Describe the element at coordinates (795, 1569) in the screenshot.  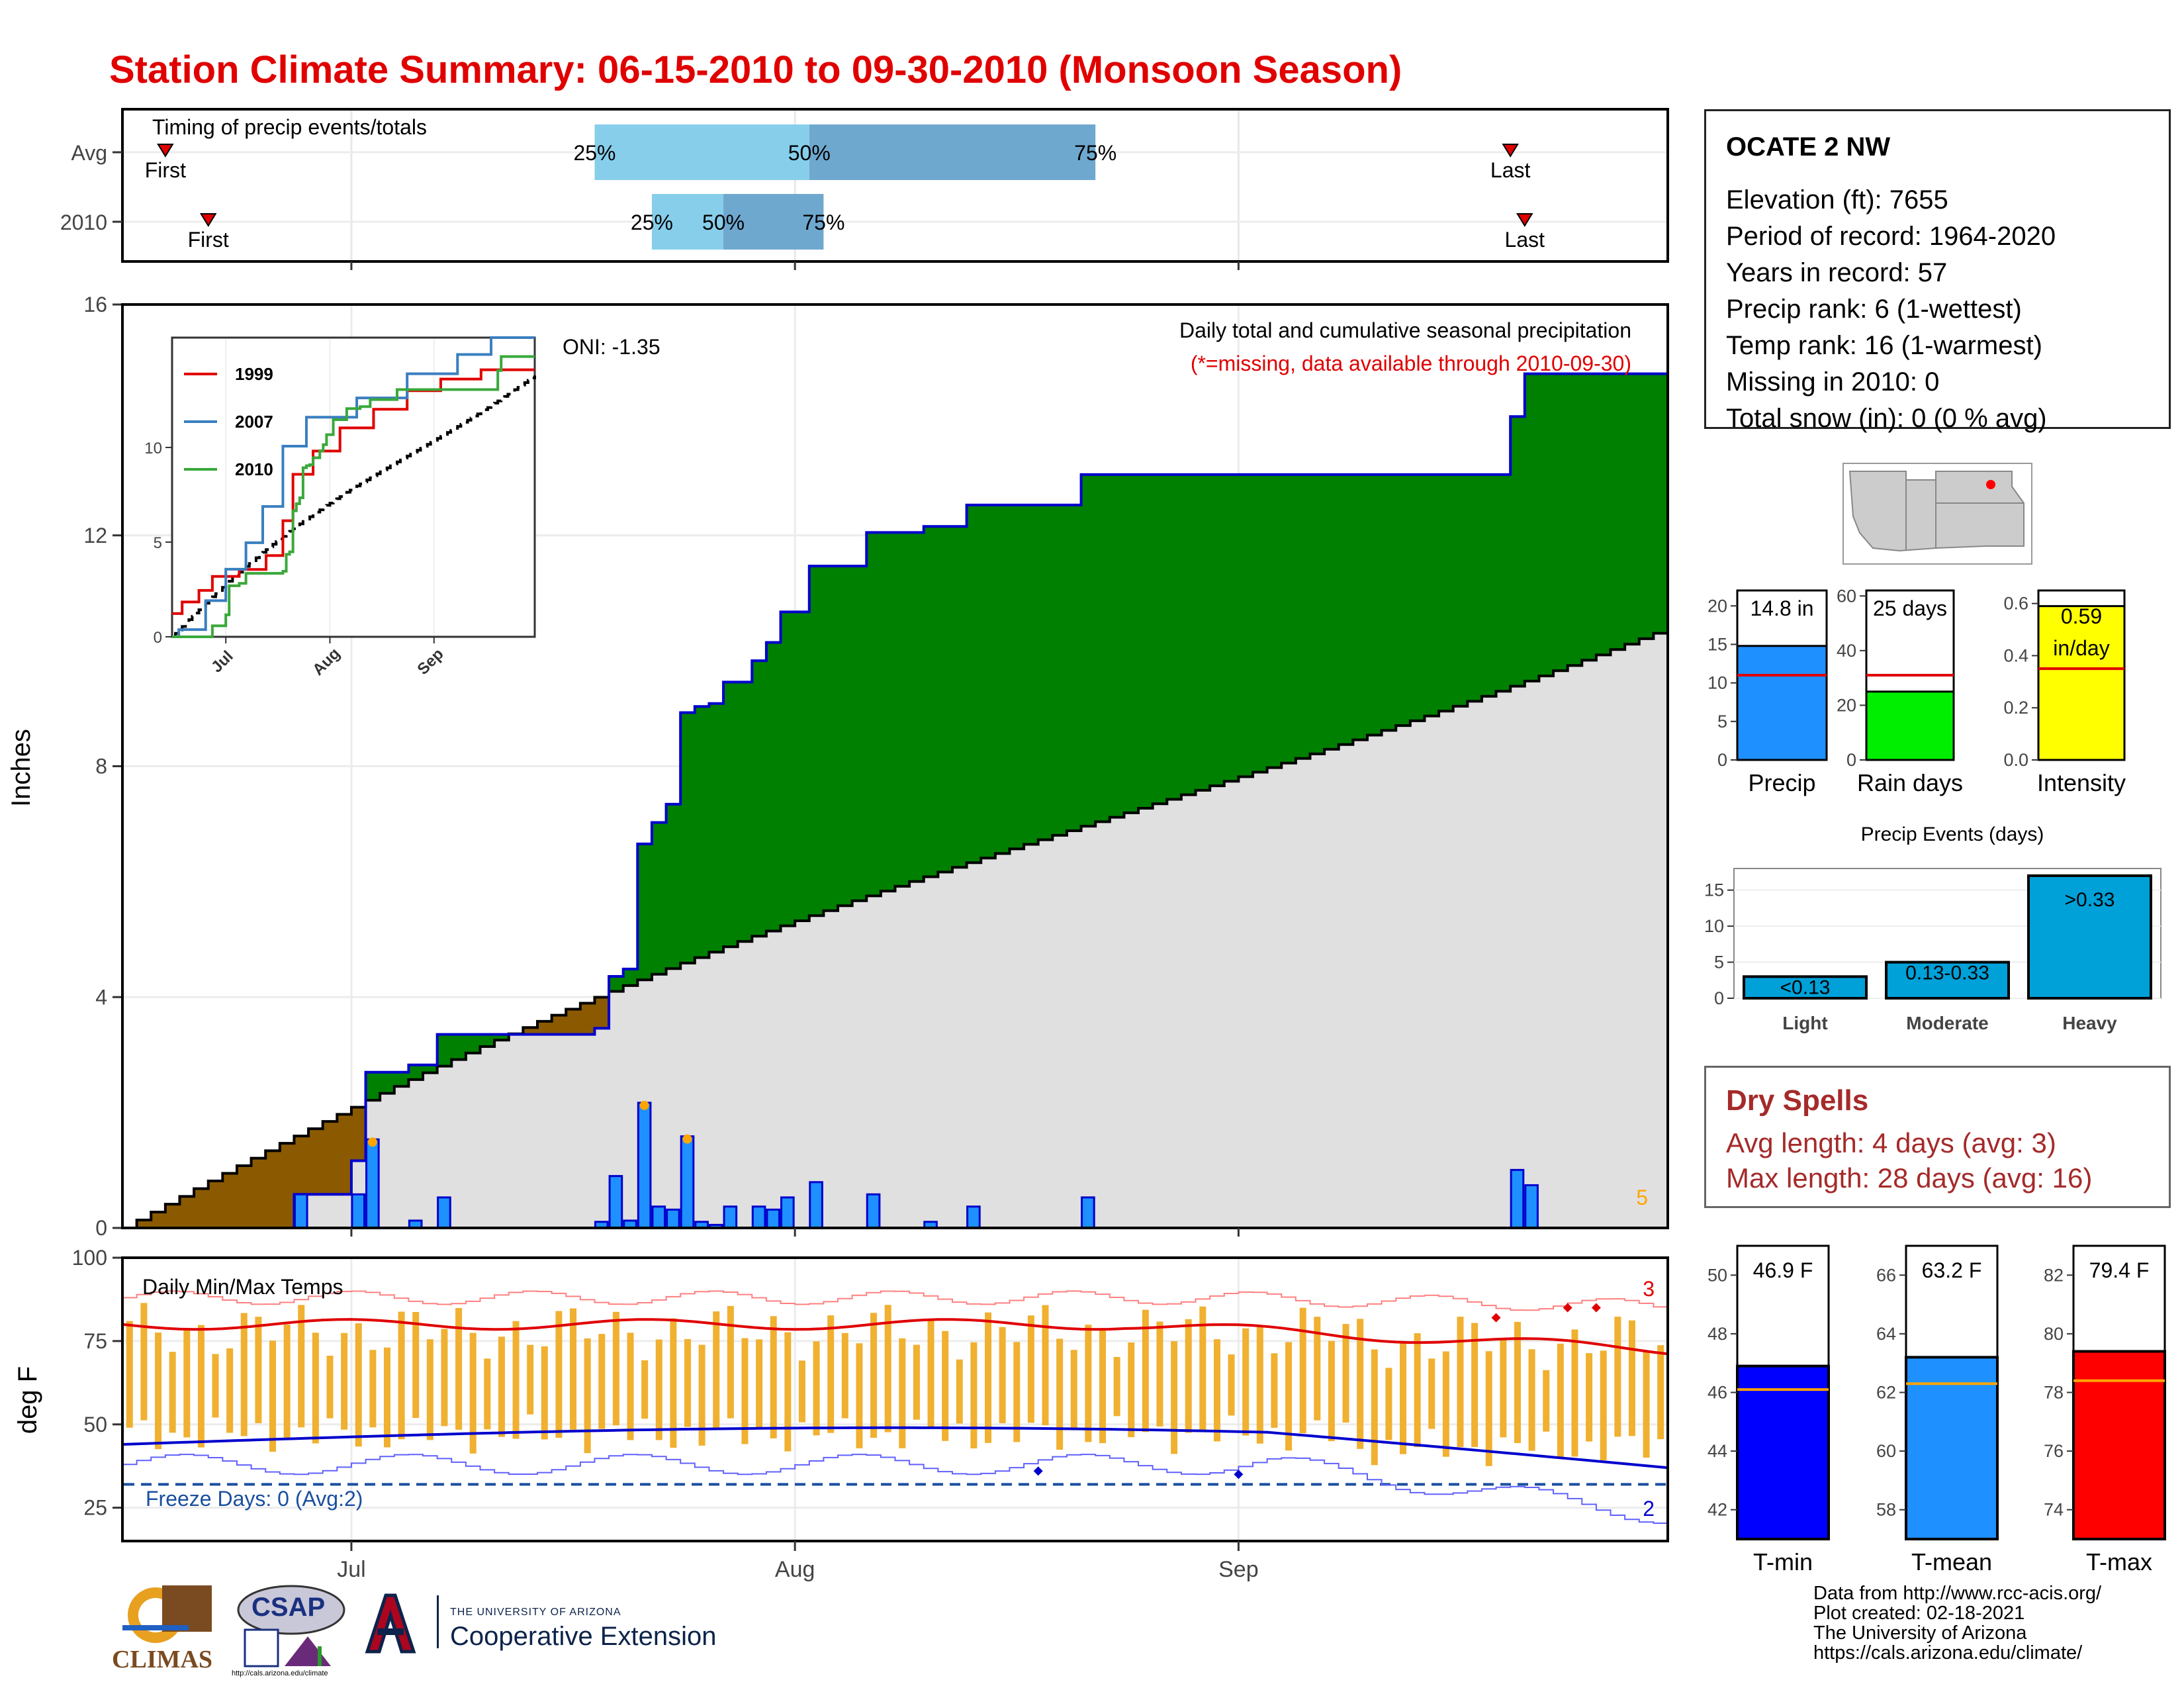
I see `x-tick-label: Aug` at that location.